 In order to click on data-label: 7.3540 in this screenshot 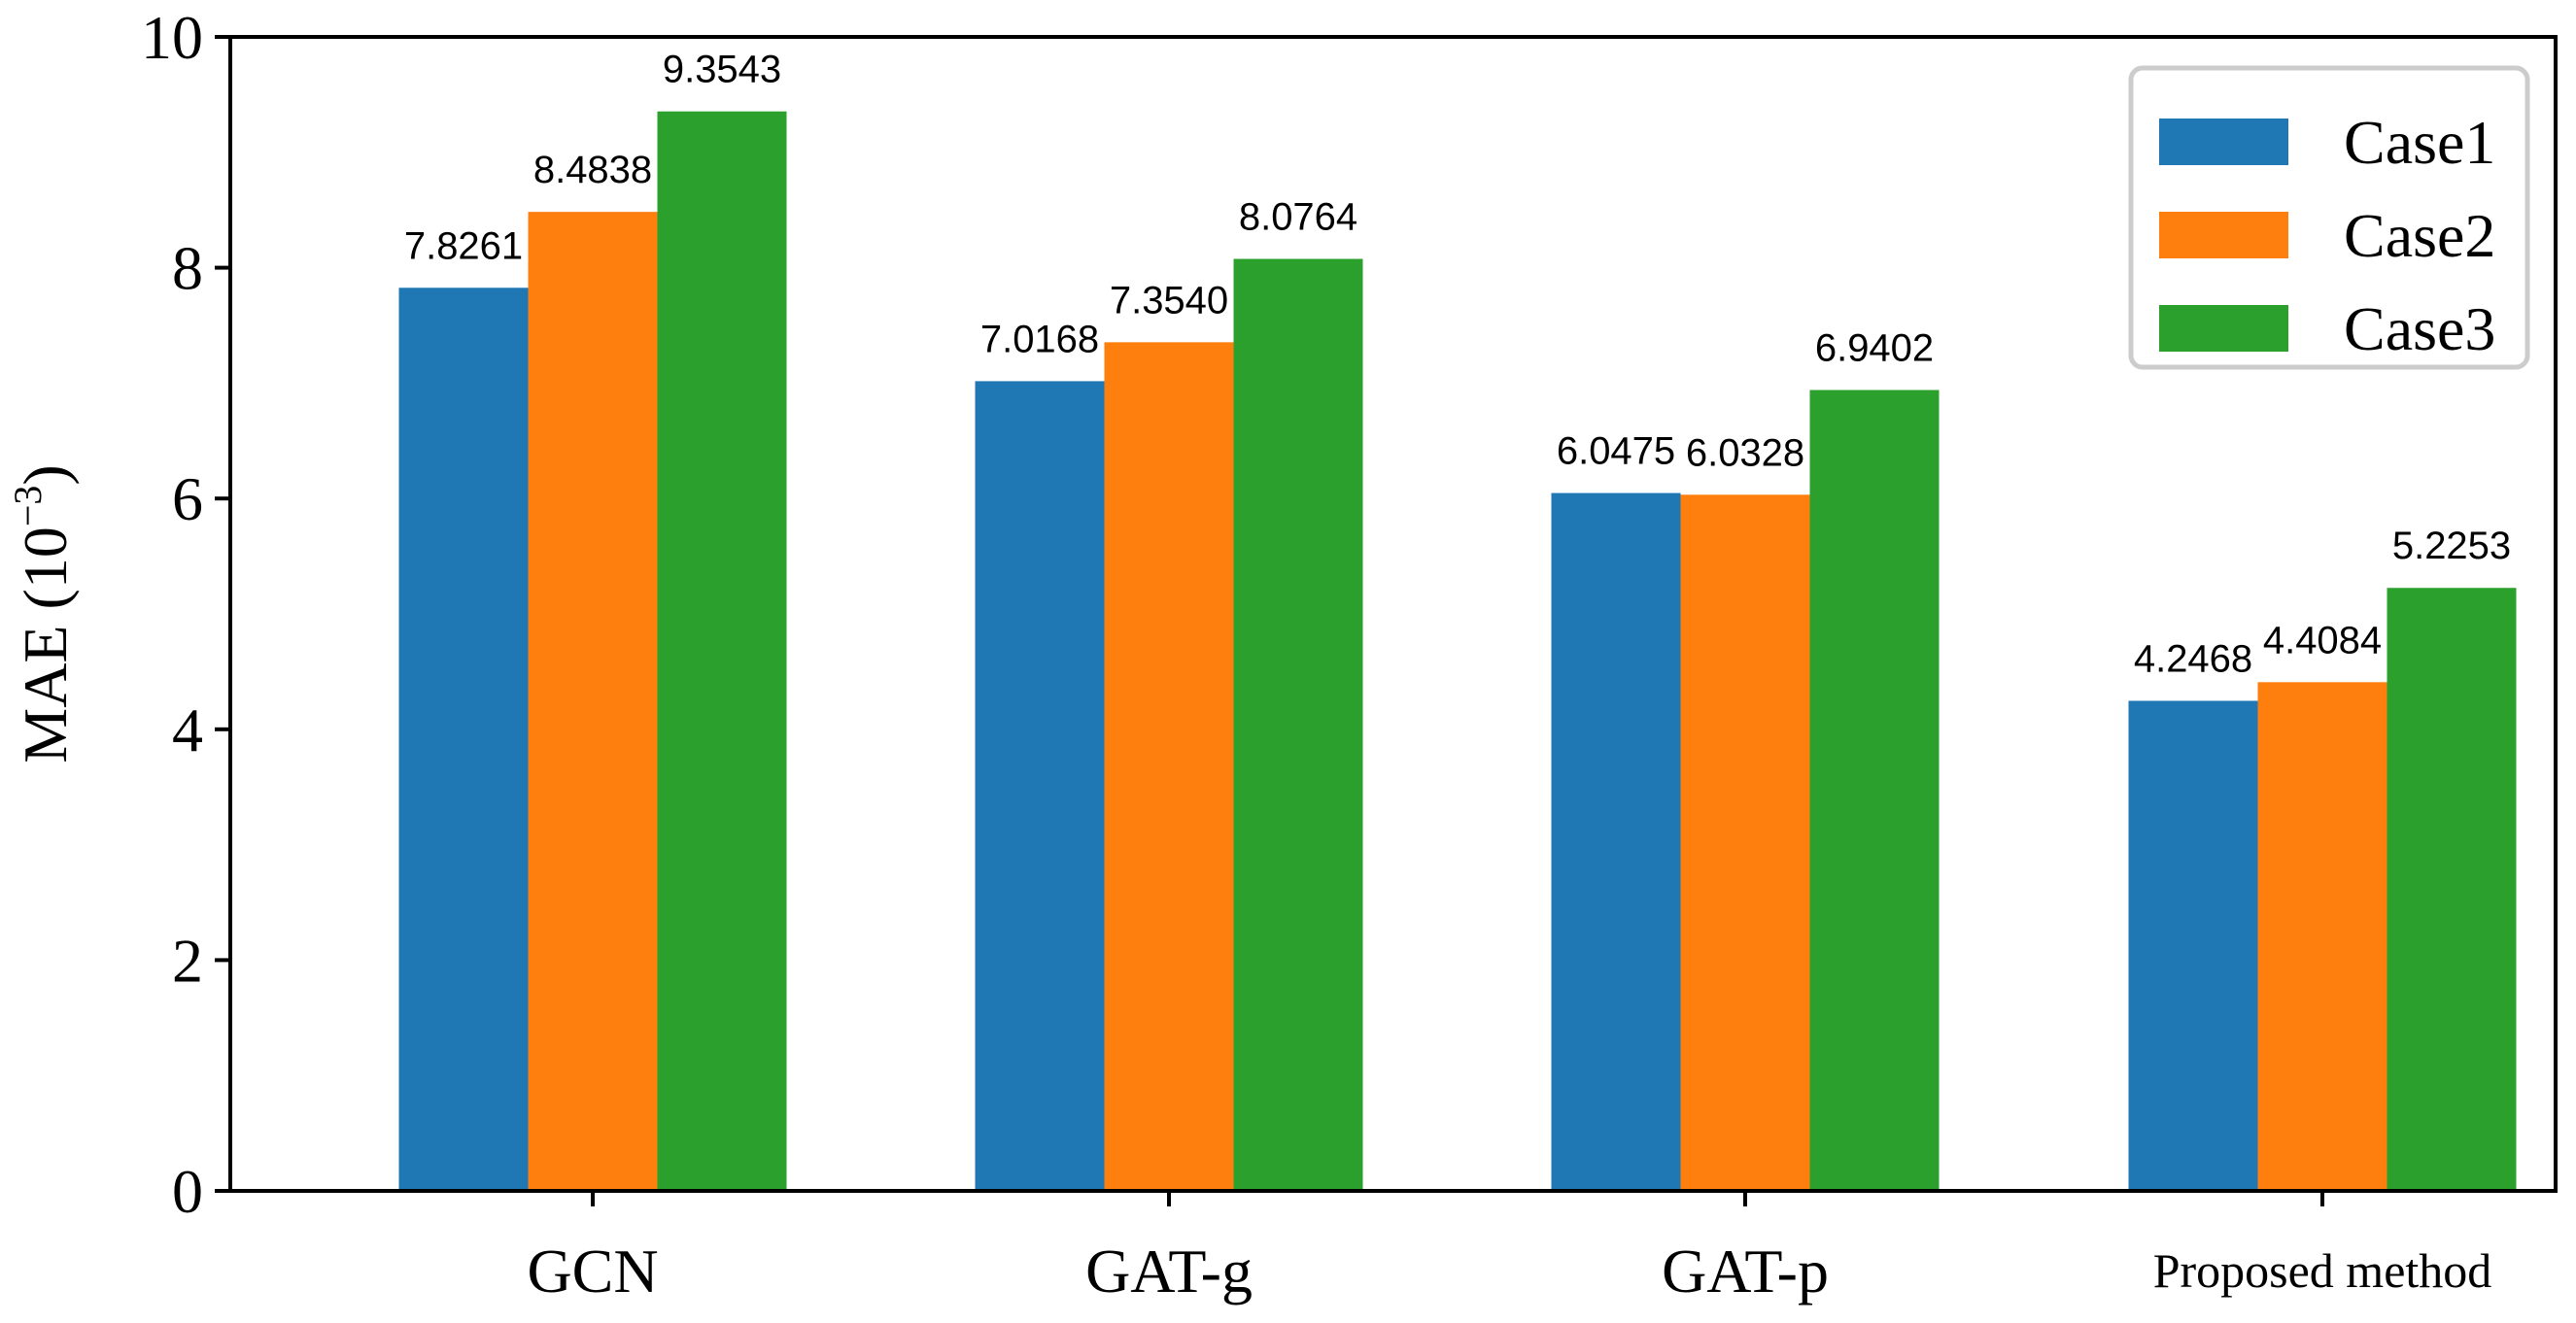, I will do `click(1169, 300)`.